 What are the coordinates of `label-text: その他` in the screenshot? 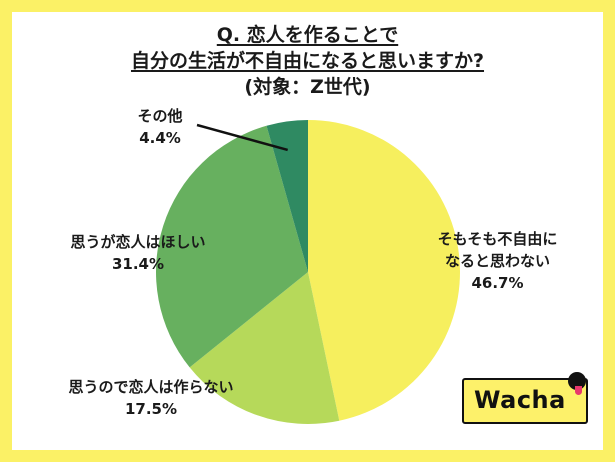 It's located at (160, 116).